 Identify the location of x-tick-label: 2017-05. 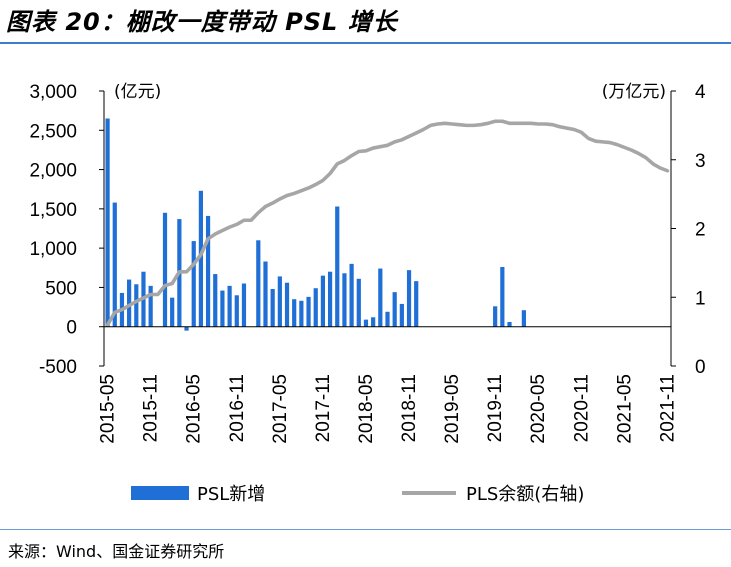
(280, 409).